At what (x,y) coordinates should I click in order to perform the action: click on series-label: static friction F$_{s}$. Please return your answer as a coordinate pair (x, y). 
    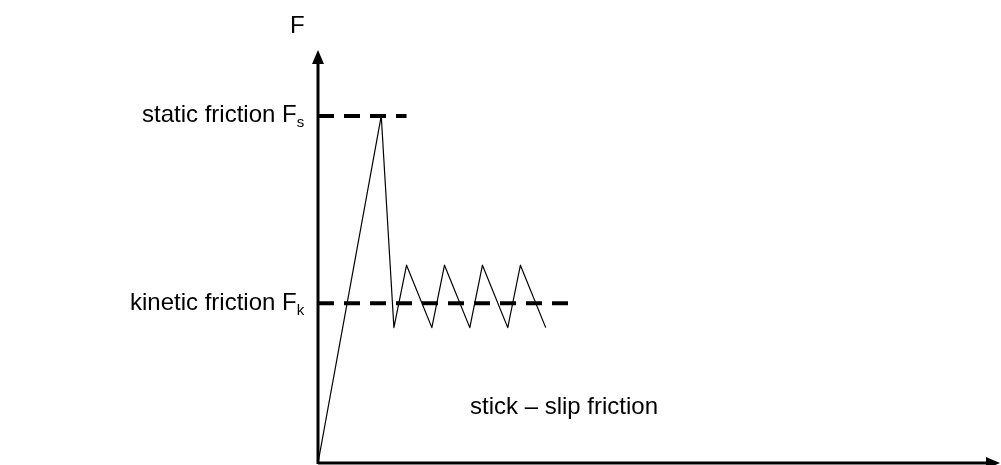
    Looking at the image, I should click on (223, 115).